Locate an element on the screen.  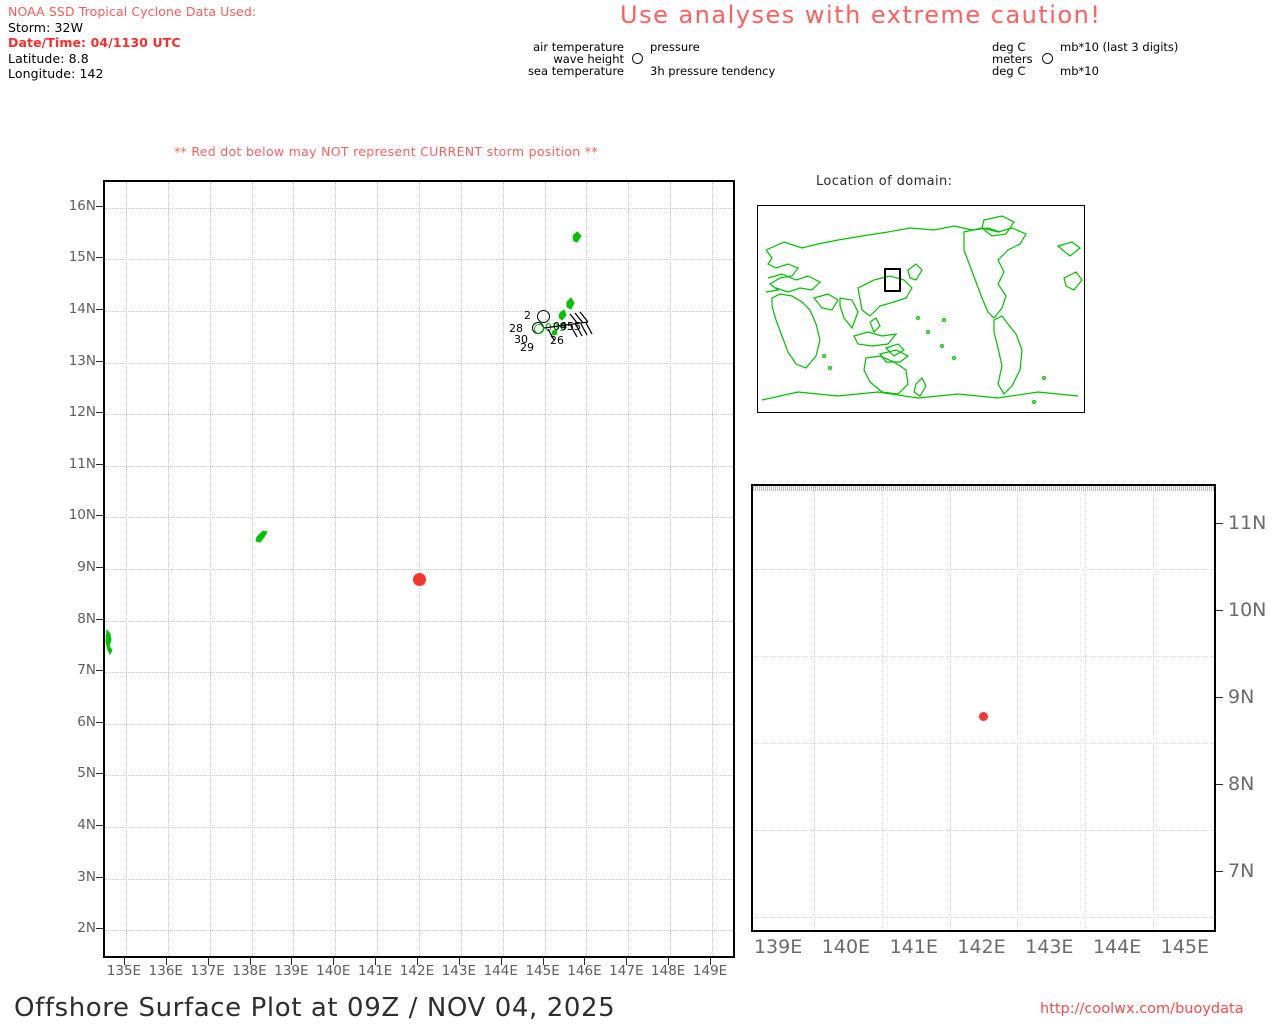
x-tick-label-zoom: 140E is located at coordinates (846, 947).